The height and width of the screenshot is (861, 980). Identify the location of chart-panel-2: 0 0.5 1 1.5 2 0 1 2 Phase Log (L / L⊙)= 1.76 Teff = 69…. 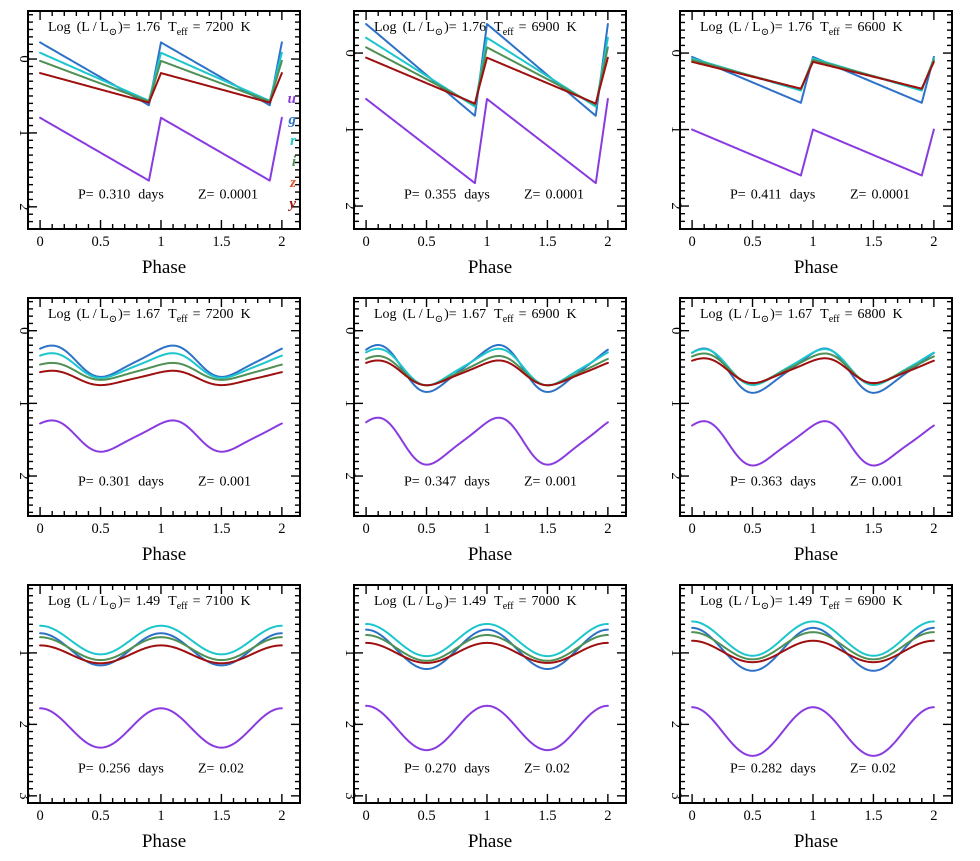
(484, 144).